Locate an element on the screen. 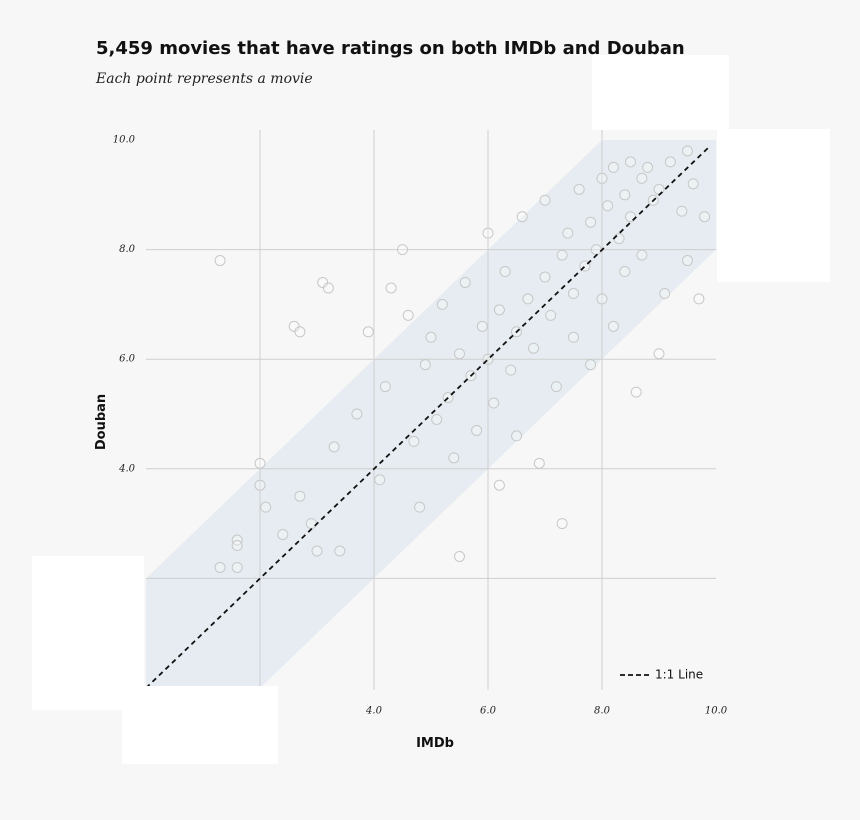 The height and width of the screenshot is (820, 860). y-tick-label: 8.0 is located at coordinates (127, 249).